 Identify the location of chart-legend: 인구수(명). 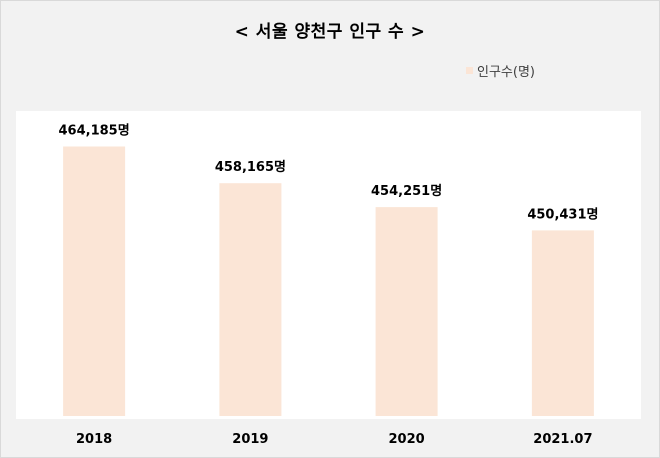
(500, 70).